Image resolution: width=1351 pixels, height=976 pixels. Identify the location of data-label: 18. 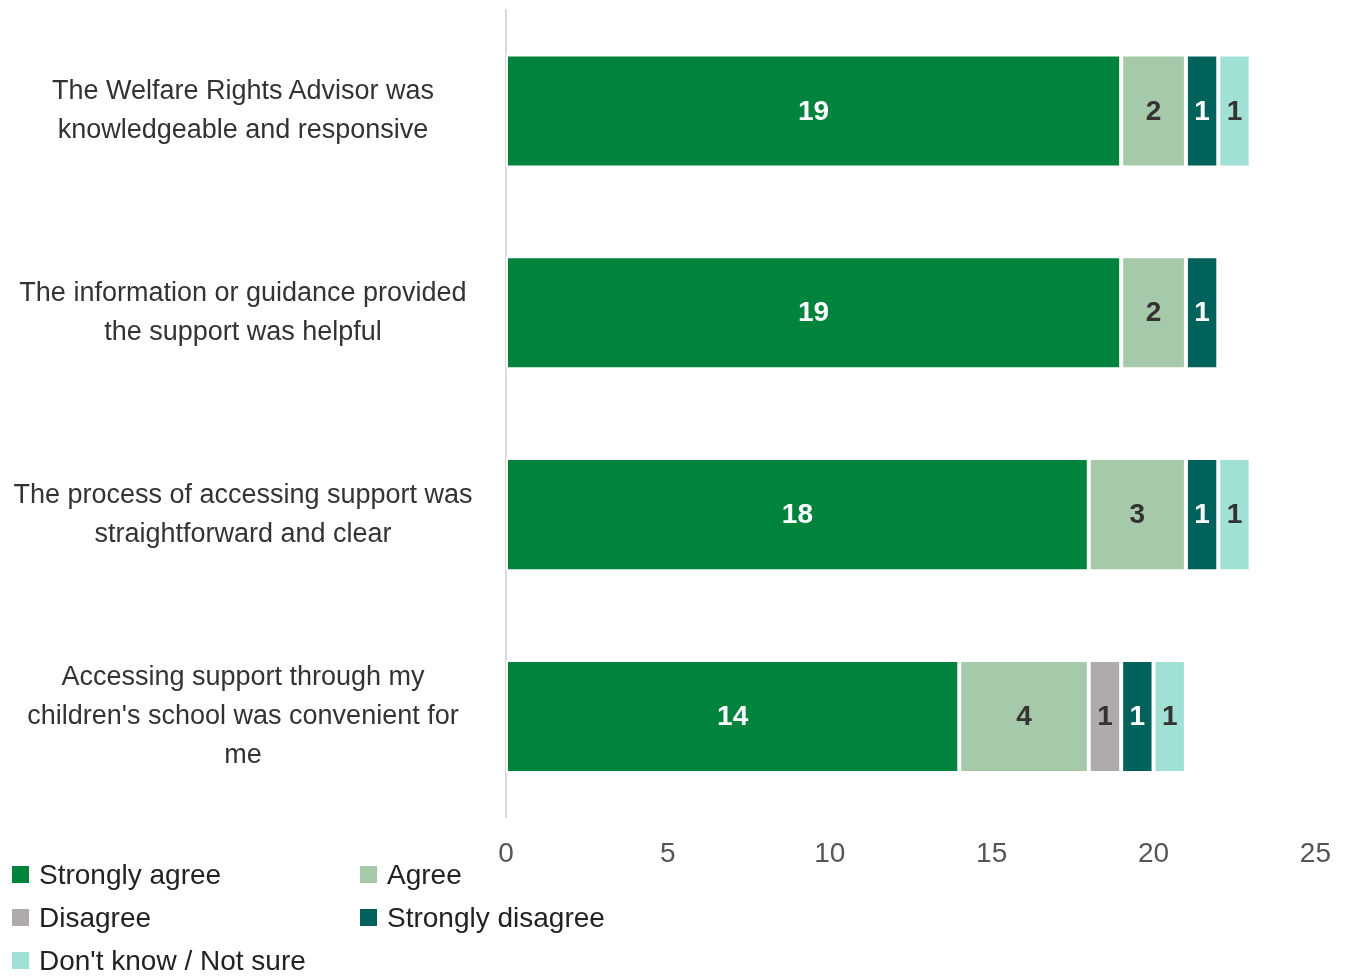
(797, 514).